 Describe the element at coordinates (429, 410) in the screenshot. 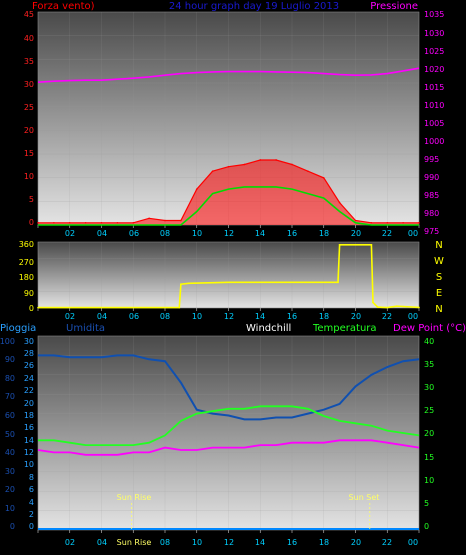

I see `temp-tick-label: 25` at that location.